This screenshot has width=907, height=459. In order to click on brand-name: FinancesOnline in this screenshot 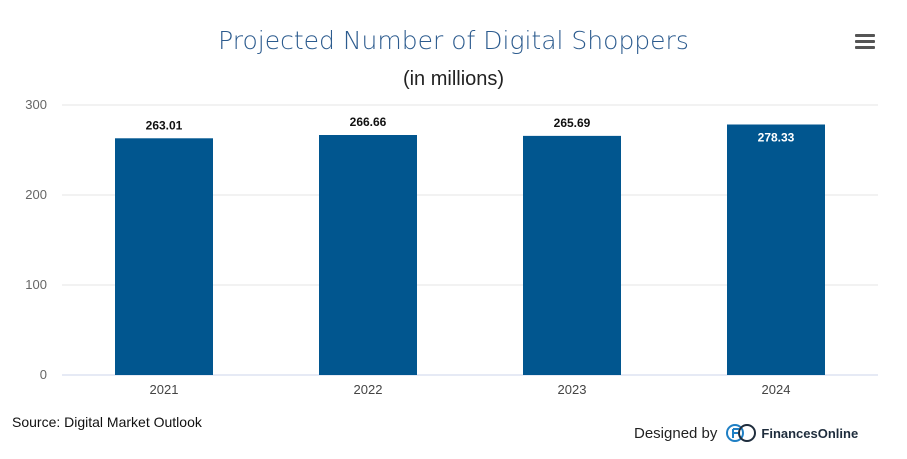, I will do `click(810, 433)`.